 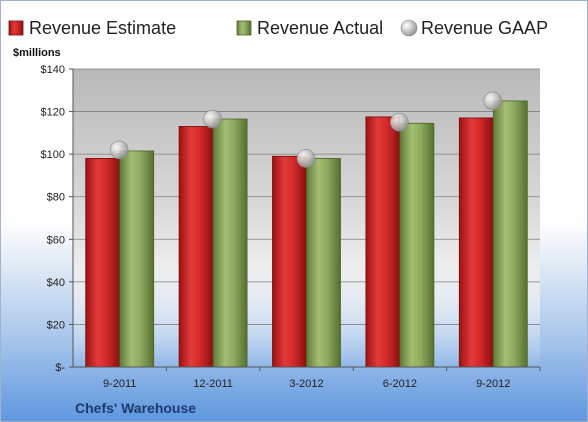 I want to click on legend-swatch-estimate, so click(x=16, y=28).